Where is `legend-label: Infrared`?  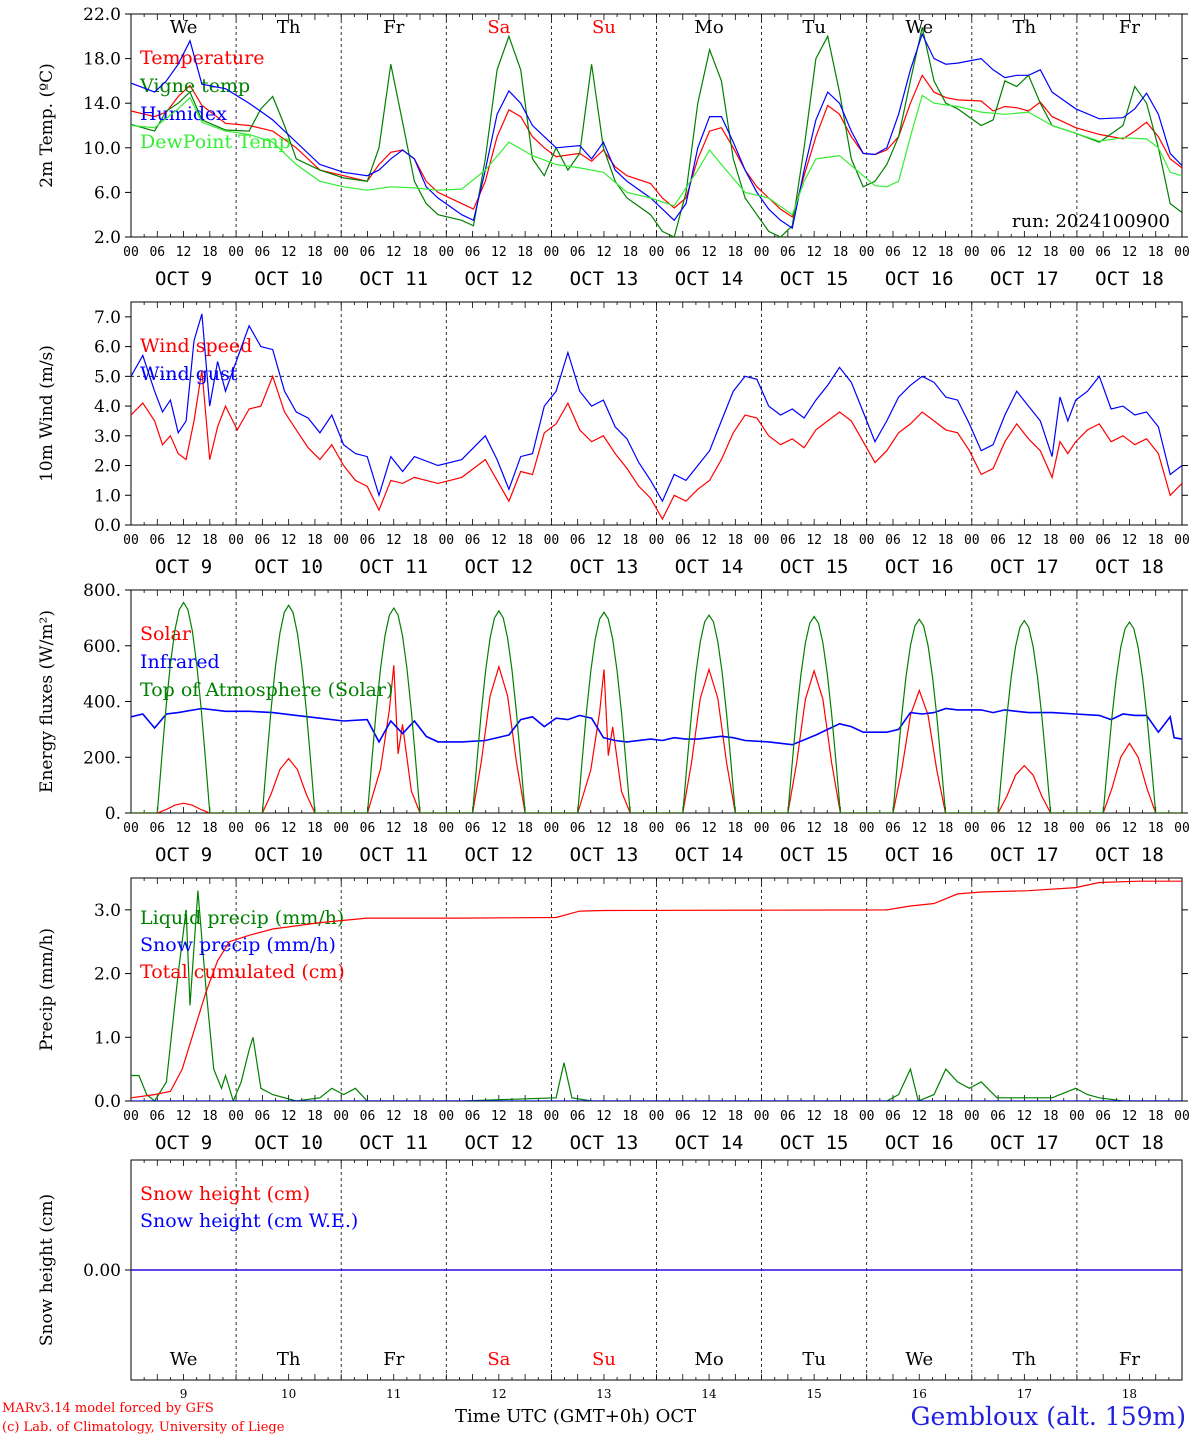 legend-label: Infrared is located at coordinates (180, 662).